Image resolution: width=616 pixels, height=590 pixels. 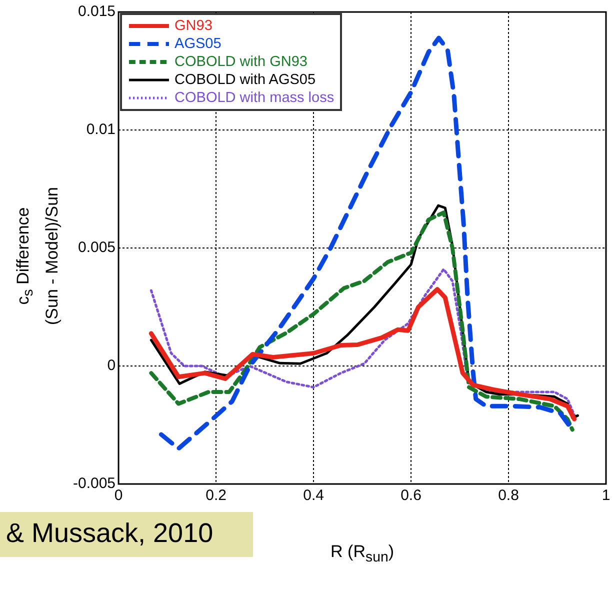 What do you see at coordinates (254, 98) in the screenshot?
I see `legend-label: COBOLD with mass loss` at bounding box center [254, 98].